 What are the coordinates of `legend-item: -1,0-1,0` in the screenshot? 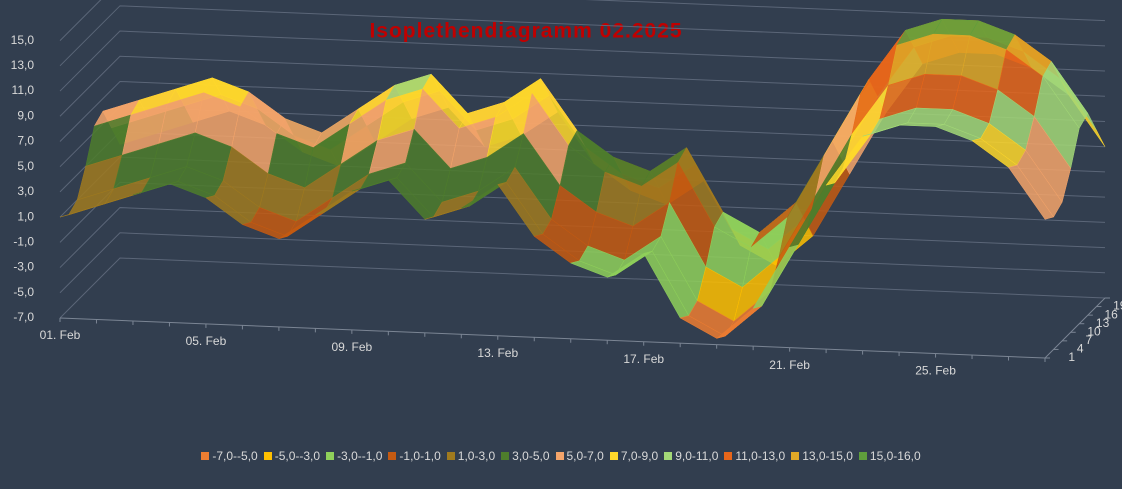 It's located at (414, 456).